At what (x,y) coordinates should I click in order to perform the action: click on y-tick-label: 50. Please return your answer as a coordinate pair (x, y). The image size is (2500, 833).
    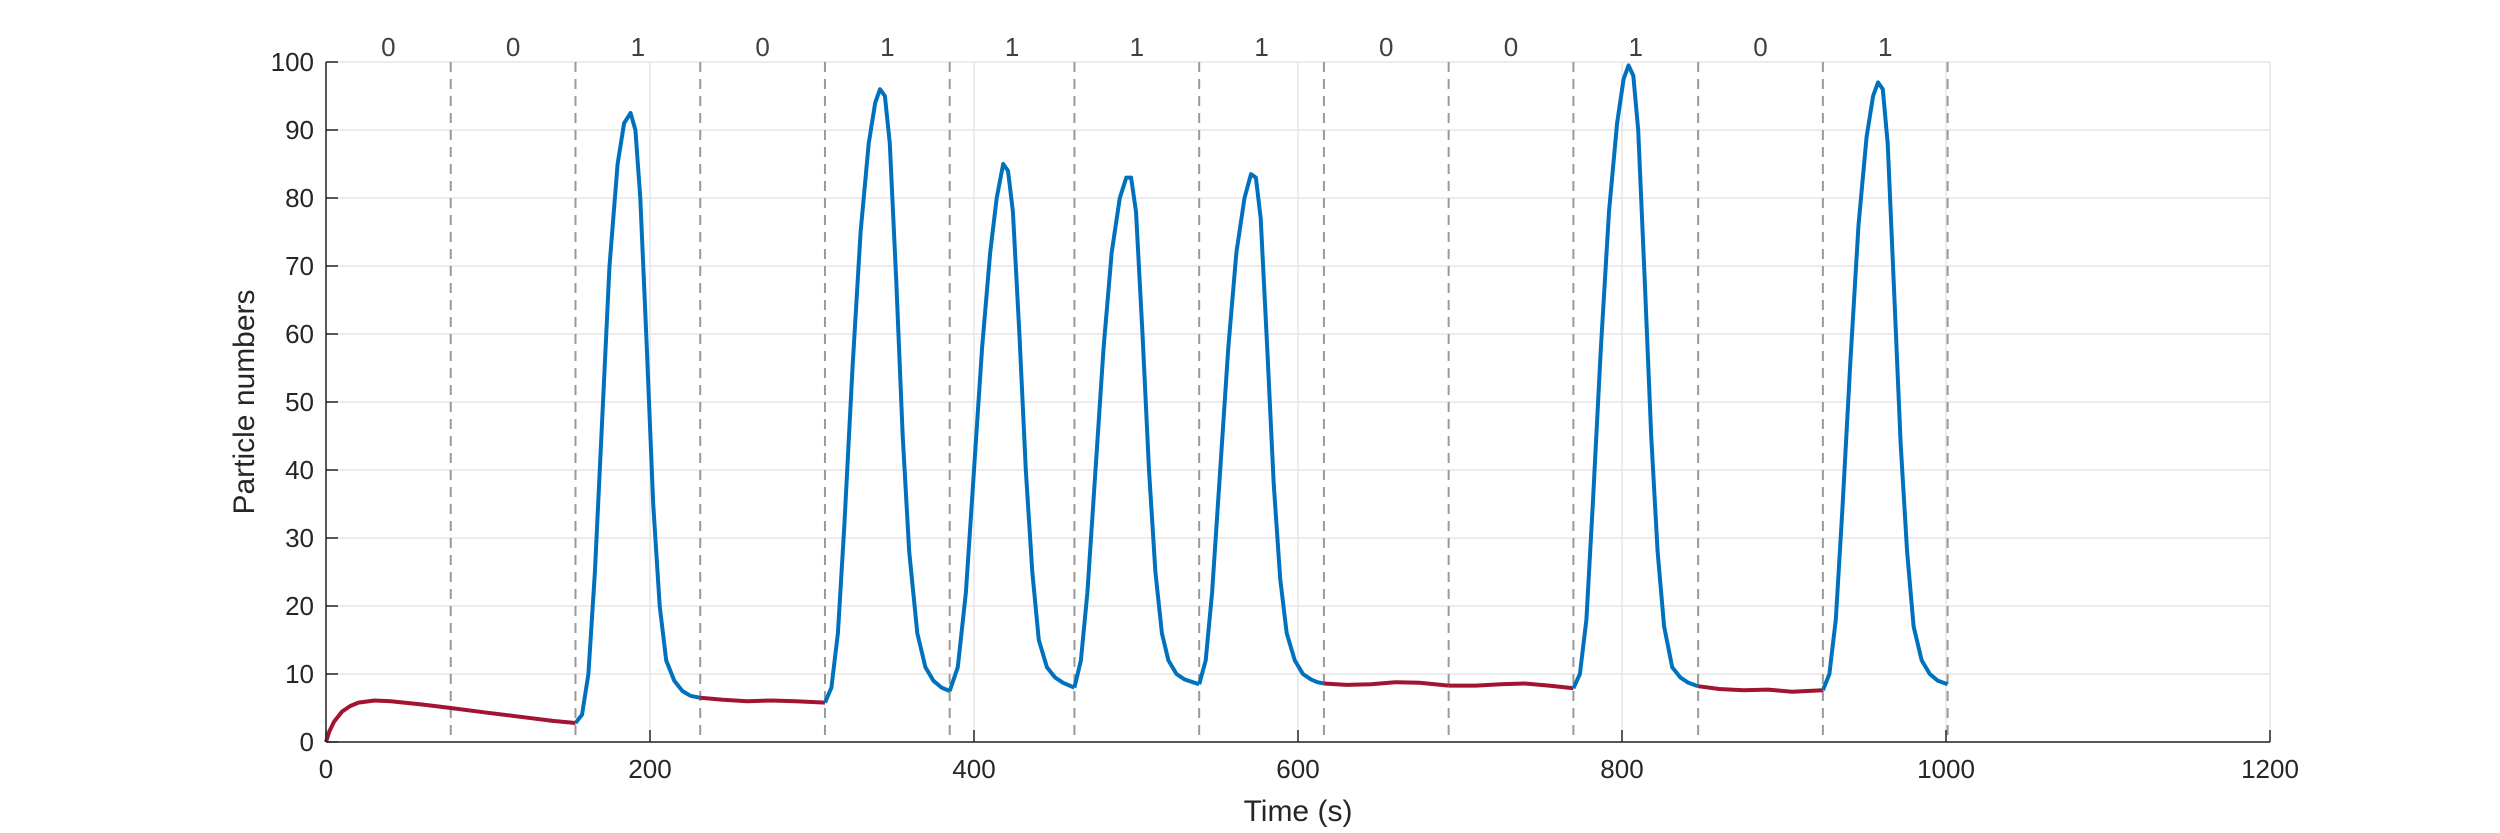
    Looking at the image, I should click on (299, 402).